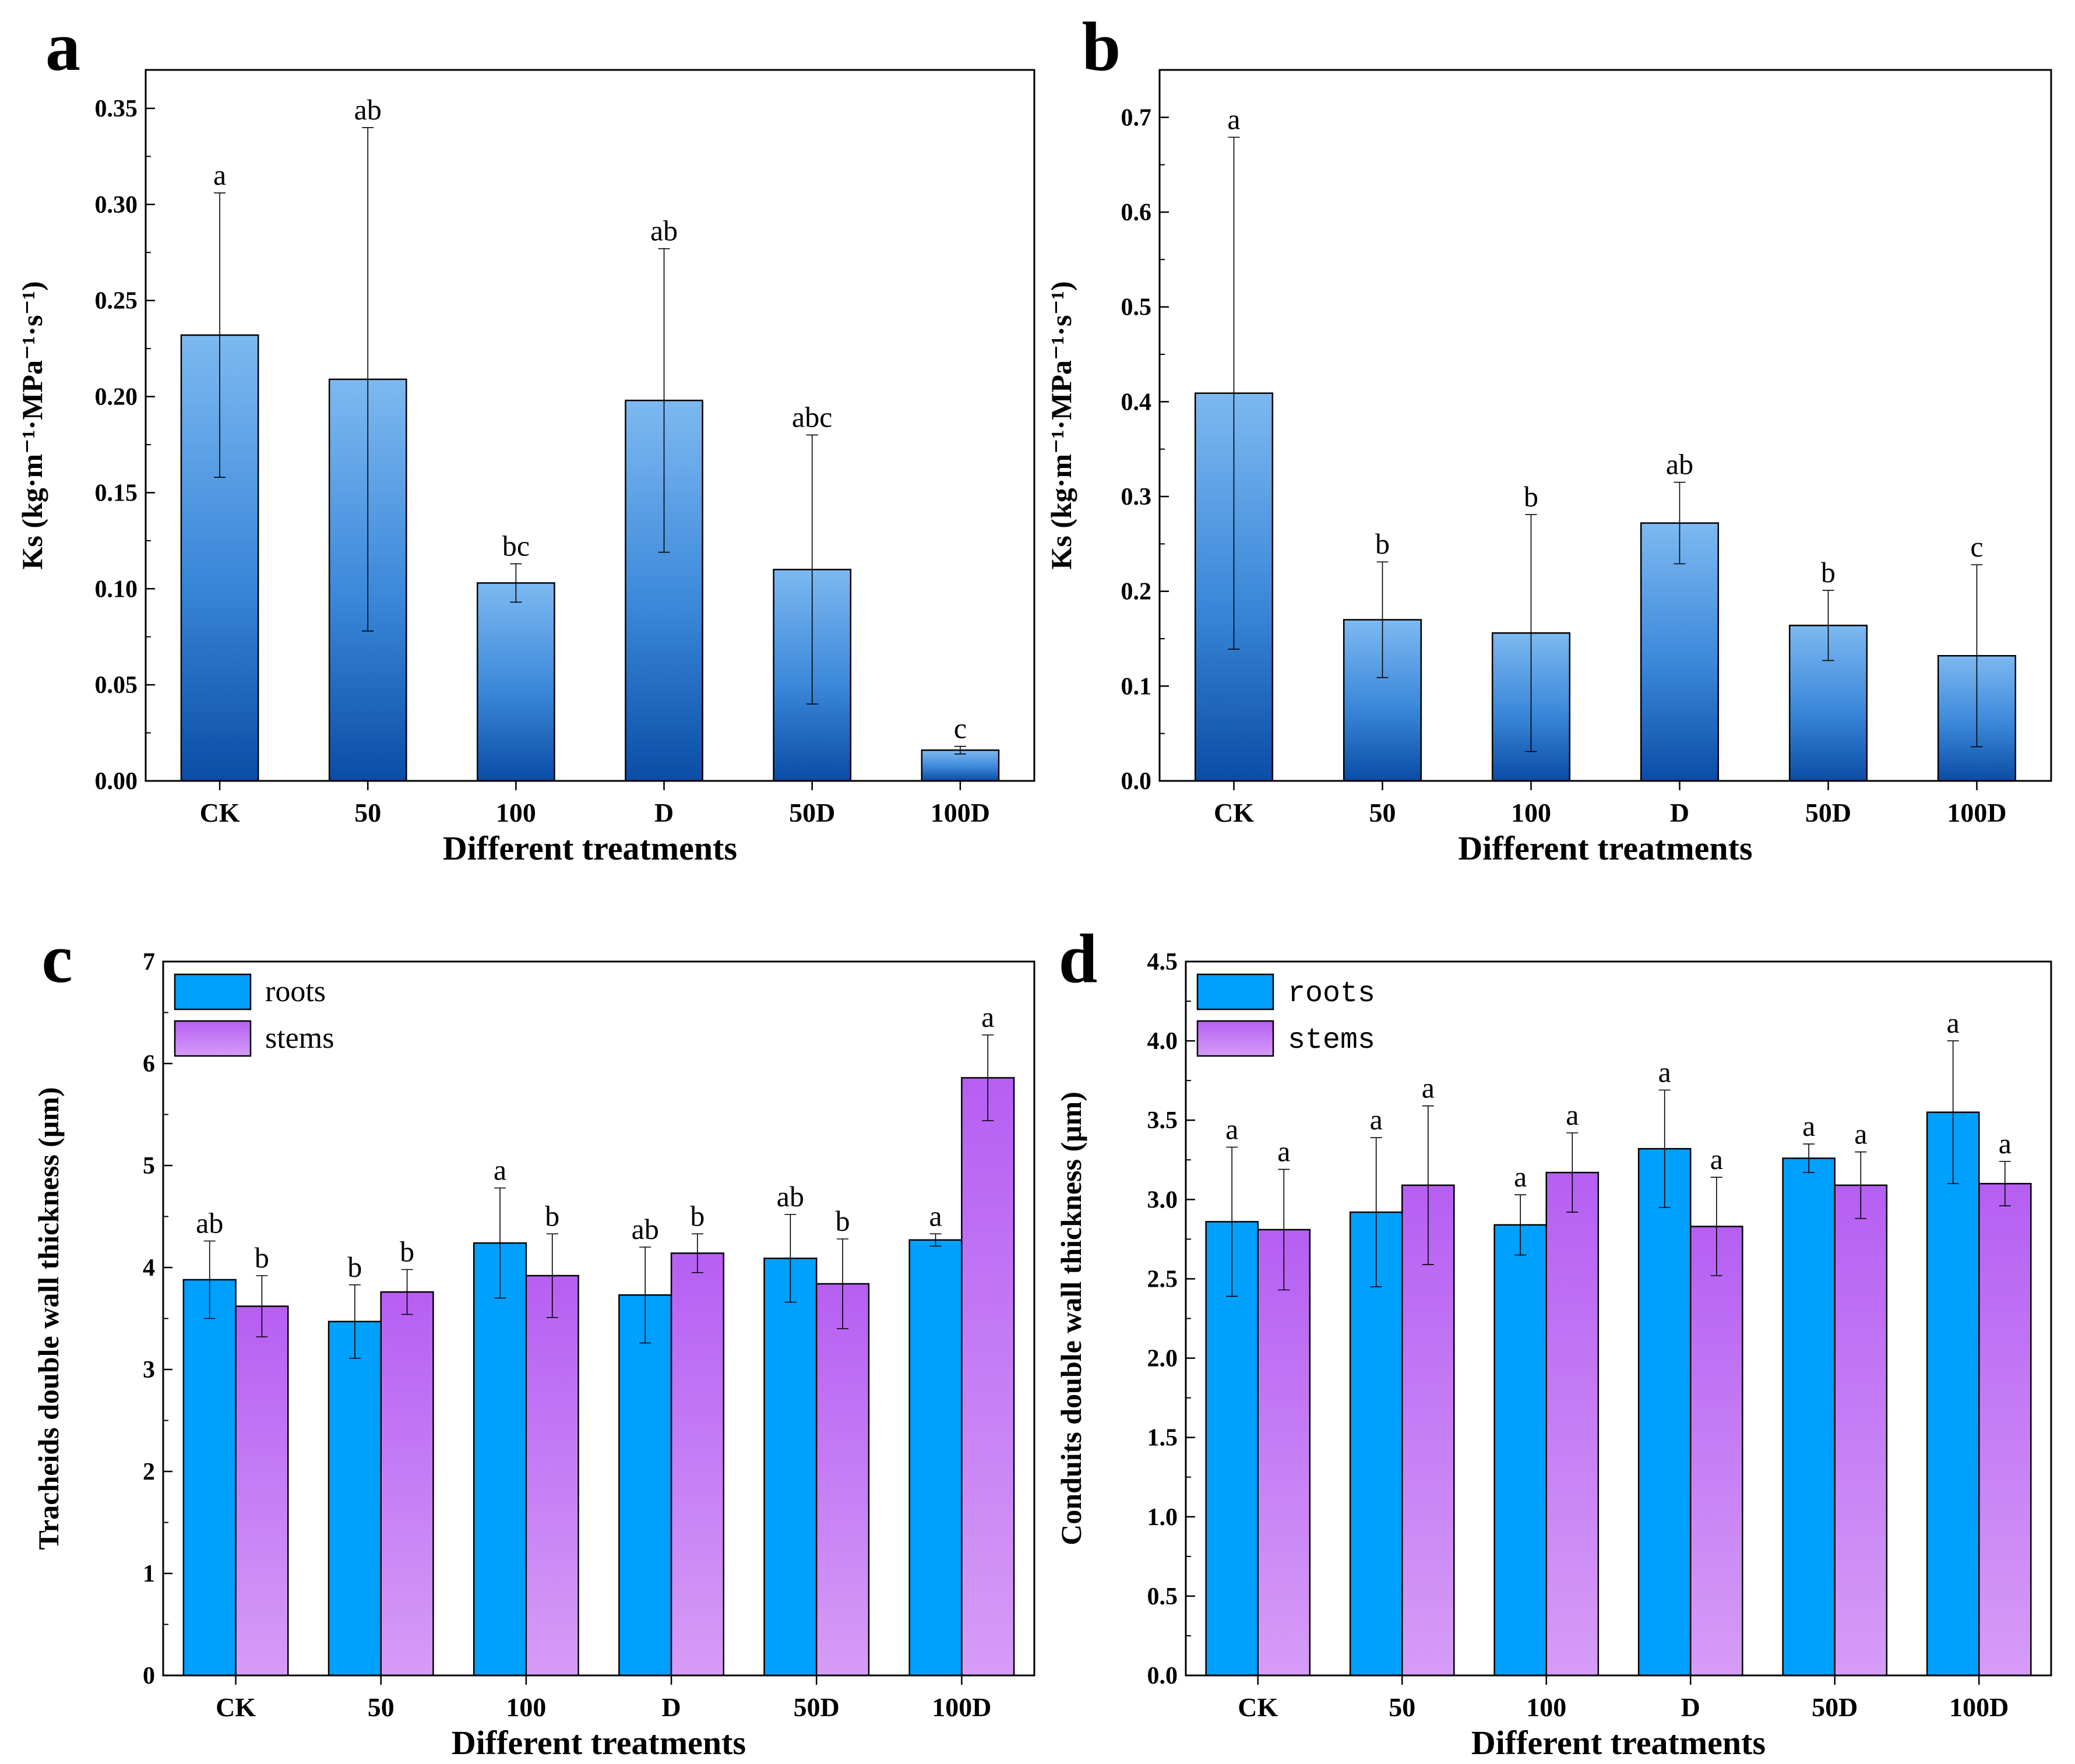 The width and height of the screenshot is (2075, 1764). What do you see at coordinates (116, 109) in the screenshot?
I see `y-tick-label: 0.35` at bounding box center [116, 109].